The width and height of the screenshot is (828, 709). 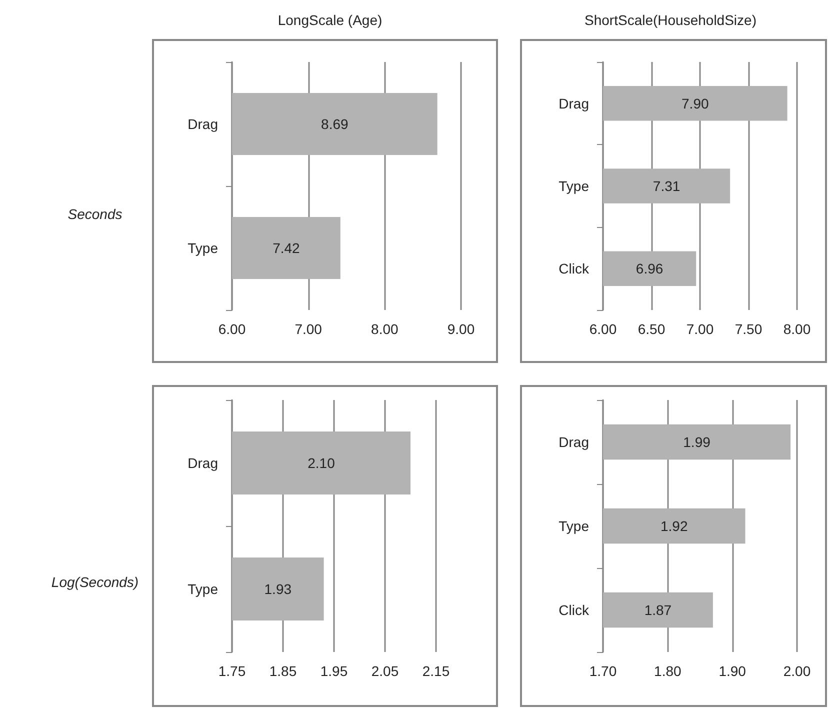 I want to click on x-tick-label: 1.70, so click(x=603, y=671).